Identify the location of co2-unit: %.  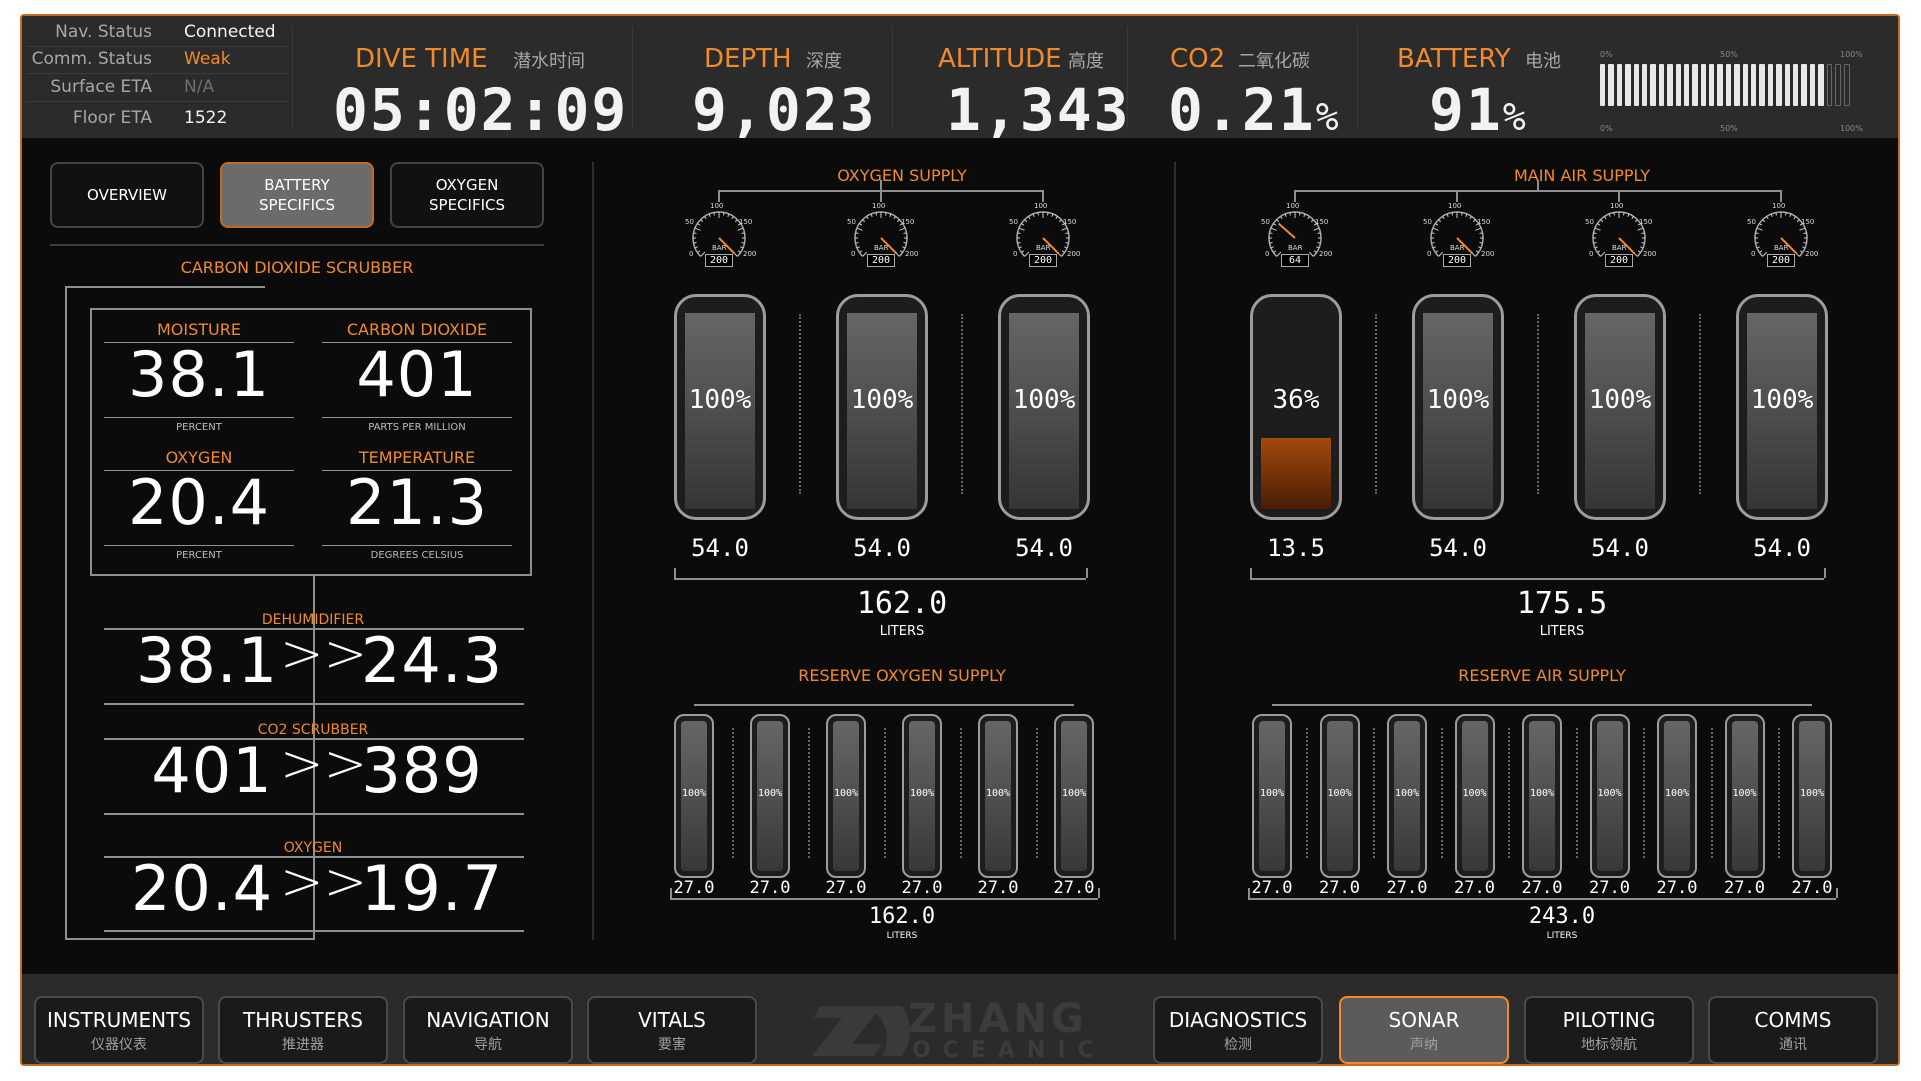
(1328, 117).